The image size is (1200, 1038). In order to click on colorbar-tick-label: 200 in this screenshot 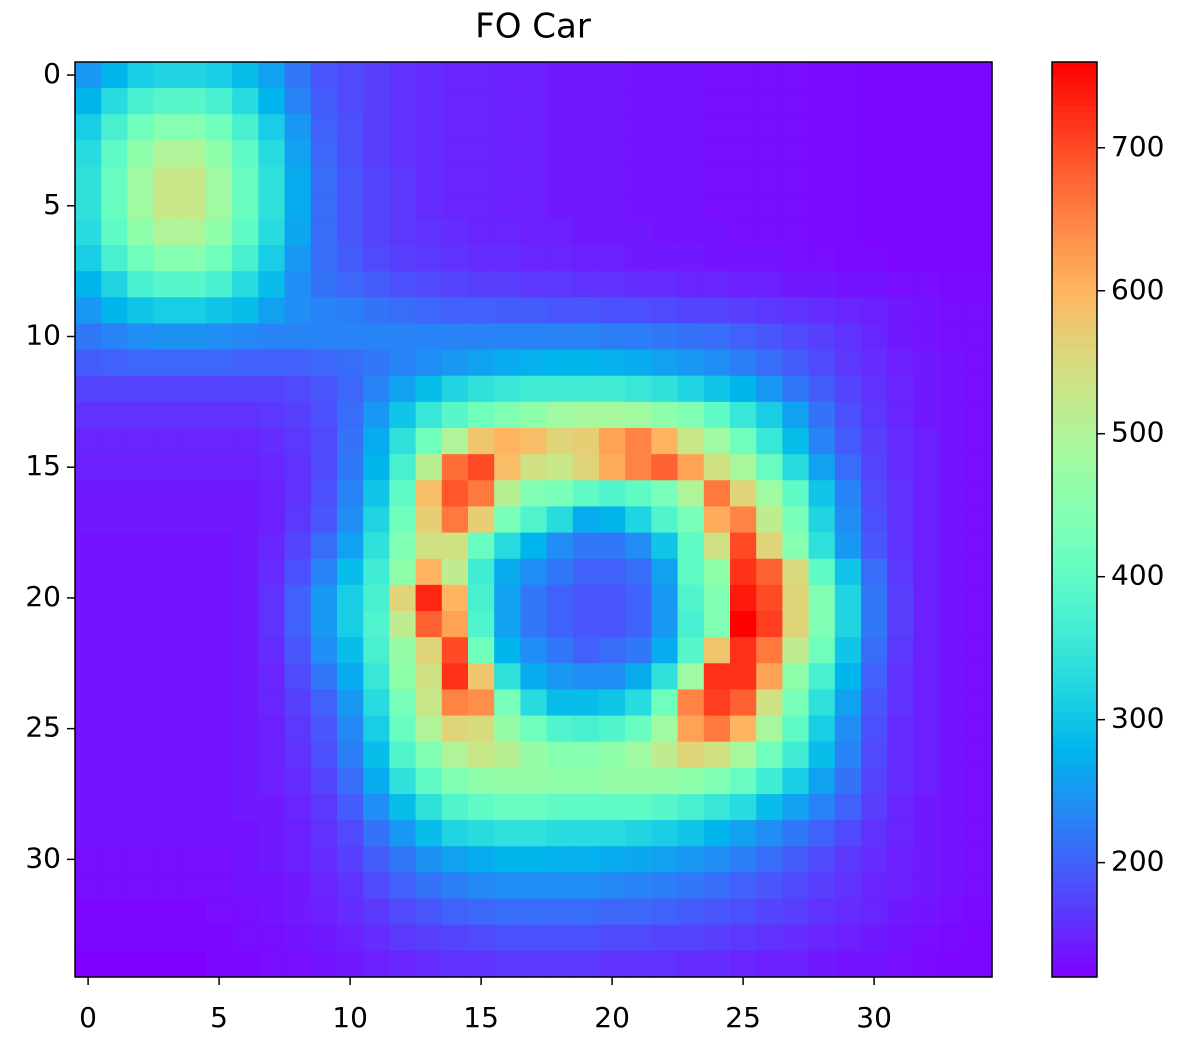, I will do `click(1137, 861)`.